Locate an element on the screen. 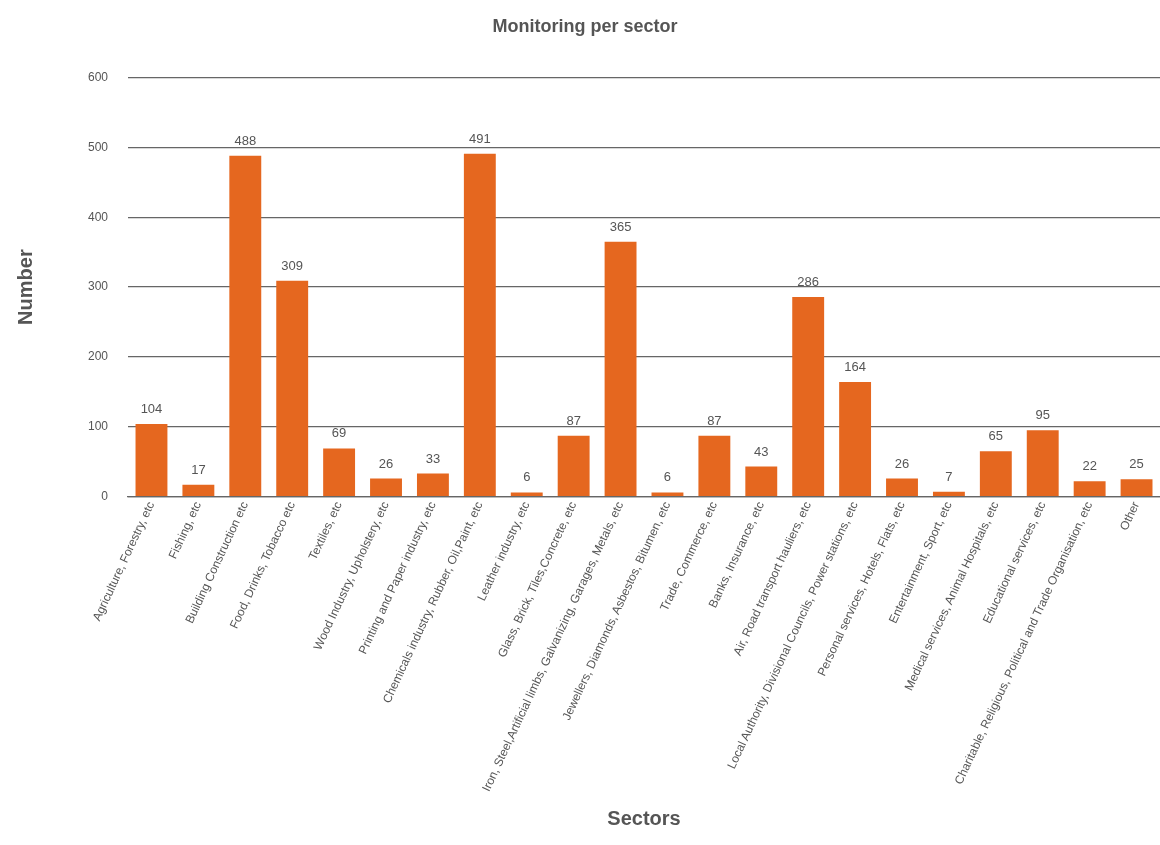 The image size is (1160, 845). data-label: 95 is located at coordinates (1042, 415).